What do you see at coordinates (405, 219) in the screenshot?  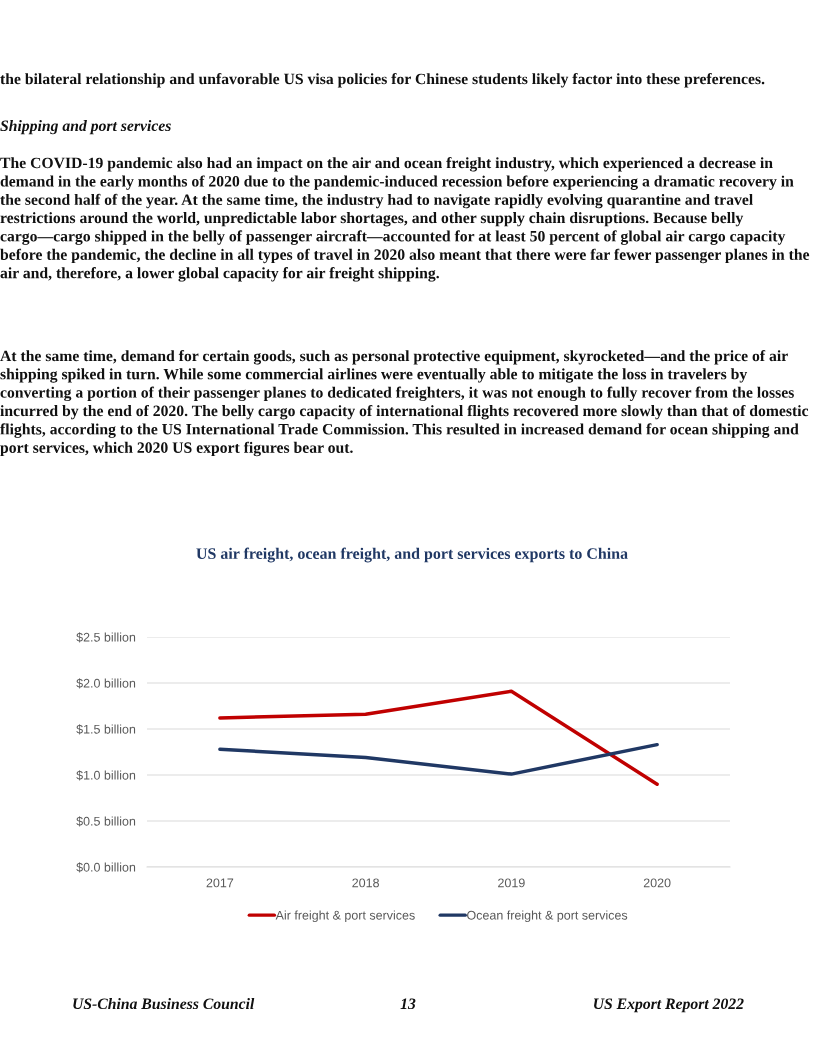 I see `text: The COVID-19 pandemic also had an impact on the air and ocean freight industry, which experienced a decrease in demand in the early months of 2020 due to the pandemic-induced recession before experiencing a dramatic recovery in the second half of the year. At the same time, the industry had to navigate rapidly evolving quarantine and travel restrictions around the world, unpredictable labor shortages, and other supply chain disruptions. Because belly cargo—cargo shipped in the belly of passenger aircraft—accounted for at least 50 percent of global air cargo capacity before the pandemic, the decline in all types of travel in 2020 also meant that there were far fewer passenger planes in the air and, therefore, a lower global capacity for air freight shipping.` at bounding box center [405, 219].